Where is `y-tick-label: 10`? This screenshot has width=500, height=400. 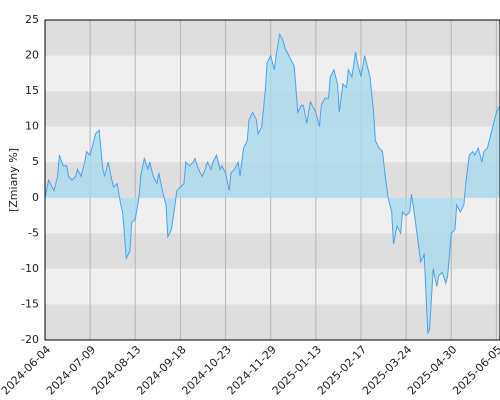 y-tick-label: 10 is located at coordinates (32, 126).